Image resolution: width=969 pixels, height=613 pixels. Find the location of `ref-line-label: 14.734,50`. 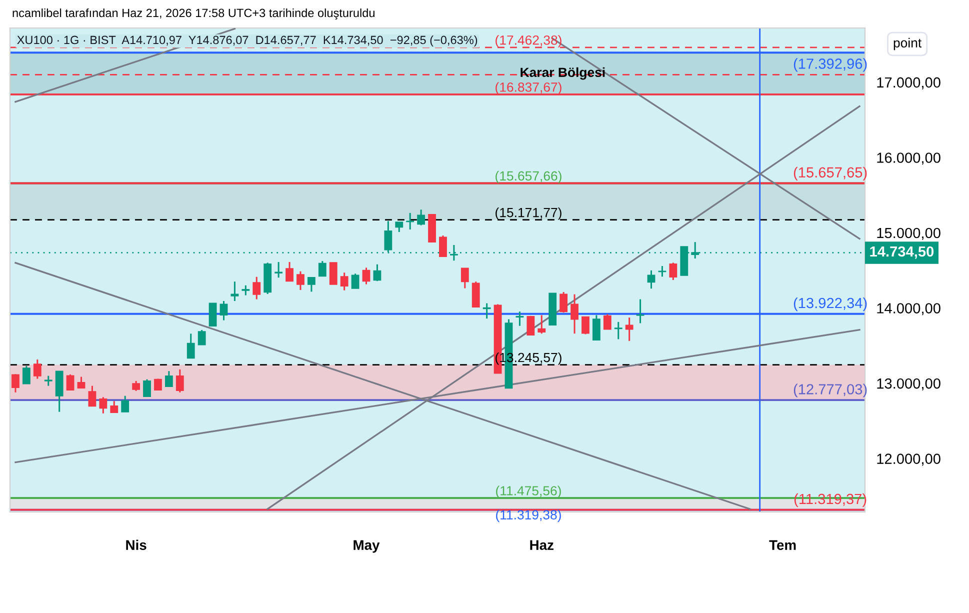

ref-line-label: 14.734,50 is located at coordinates (902, 252).